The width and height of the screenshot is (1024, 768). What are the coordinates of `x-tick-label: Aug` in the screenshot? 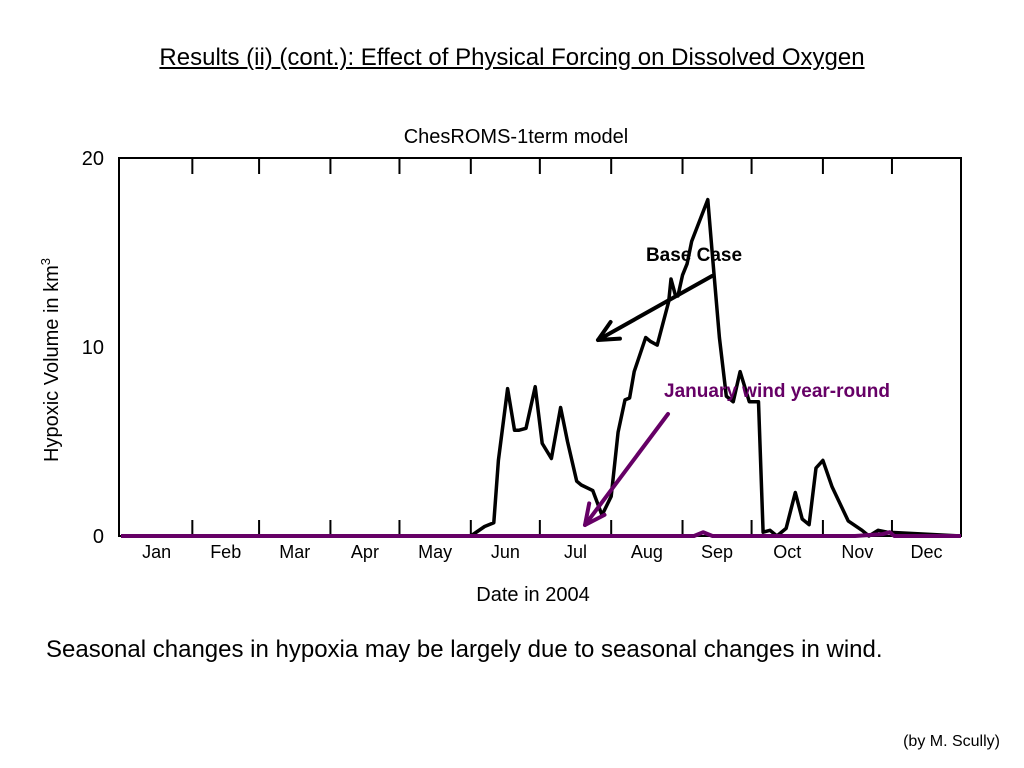 It's located at (647, 552).